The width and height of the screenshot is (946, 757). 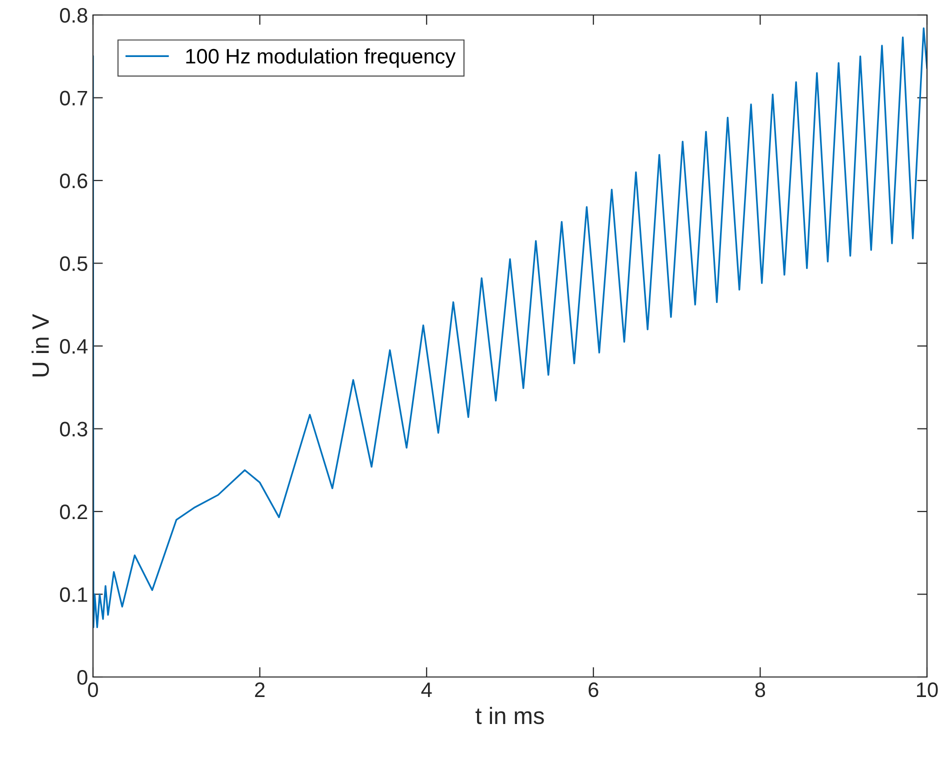 I want to click on x-tick-label: 4, so click(x=426, y=689).